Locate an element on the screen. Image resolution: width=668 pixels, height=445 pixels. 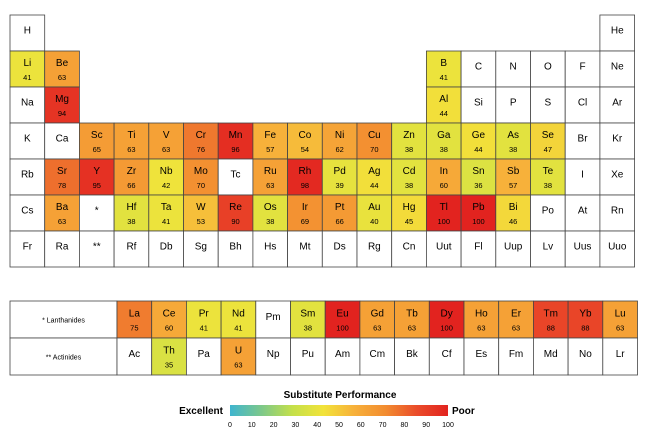
element-symbol: Ti is located at coordinates (131, 135).